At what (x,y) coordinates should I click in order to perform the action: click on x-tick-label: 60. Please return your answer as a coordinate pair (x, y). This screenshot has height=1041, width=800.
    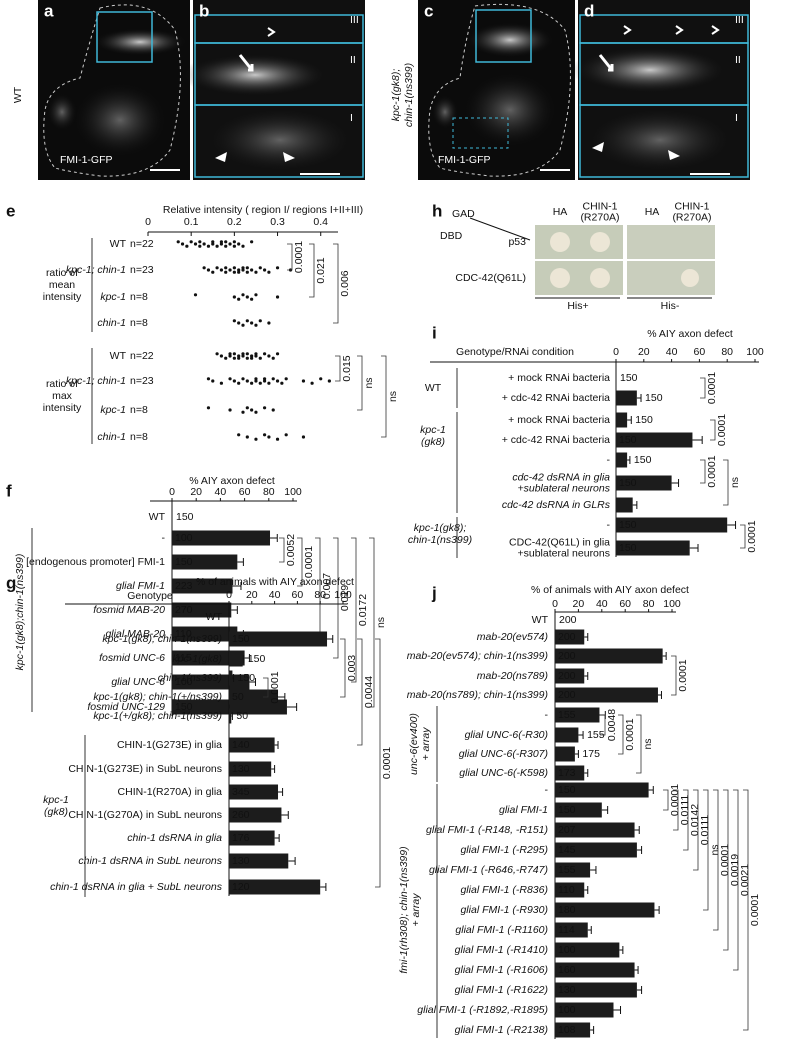
    Looking at the image, I should click on (625, 604).